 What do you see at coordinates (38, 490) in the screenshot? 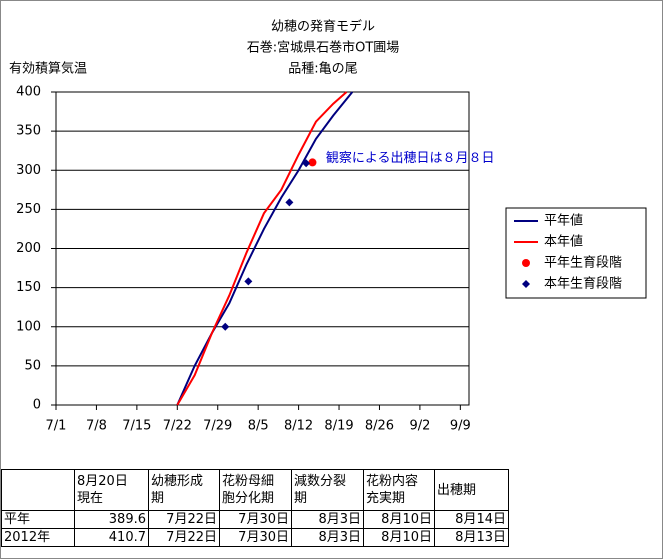
I see `table-cell` at bounding box center [38, 490].